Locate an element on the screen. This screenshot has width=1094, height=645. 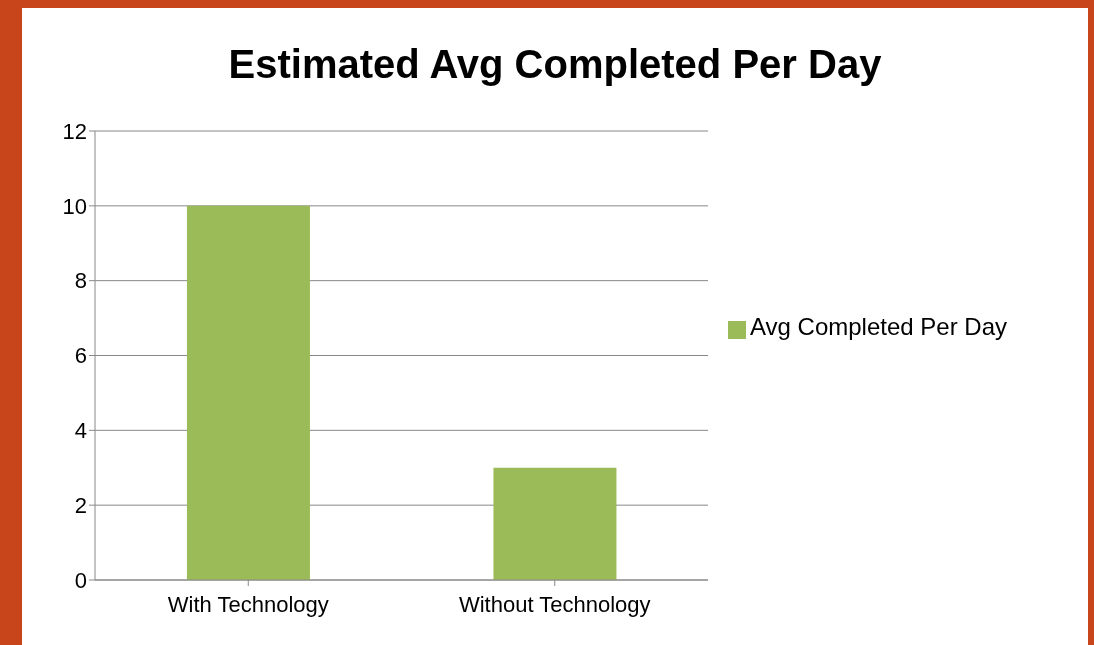
y-tick-label: 8 is located at coordinates (80, 281).